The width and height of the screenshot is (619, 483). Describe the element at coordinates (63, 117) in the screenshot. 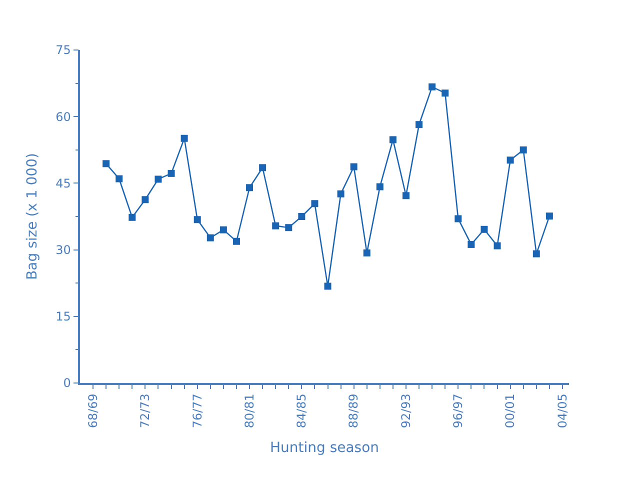

I see `y-tick-label: 60` at that location.